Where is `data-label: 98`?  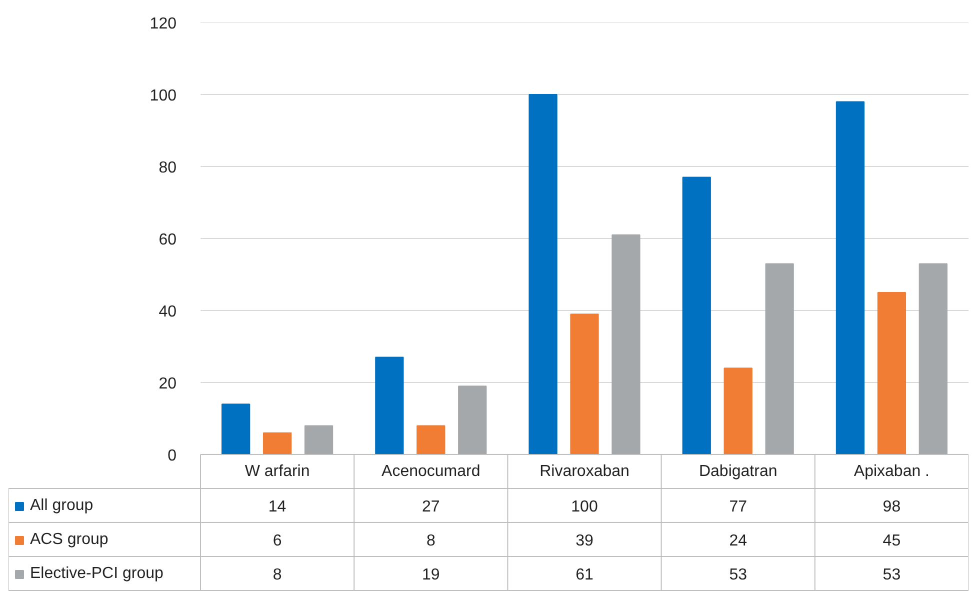 data-label: 98 is located at coordinates (891, 507).